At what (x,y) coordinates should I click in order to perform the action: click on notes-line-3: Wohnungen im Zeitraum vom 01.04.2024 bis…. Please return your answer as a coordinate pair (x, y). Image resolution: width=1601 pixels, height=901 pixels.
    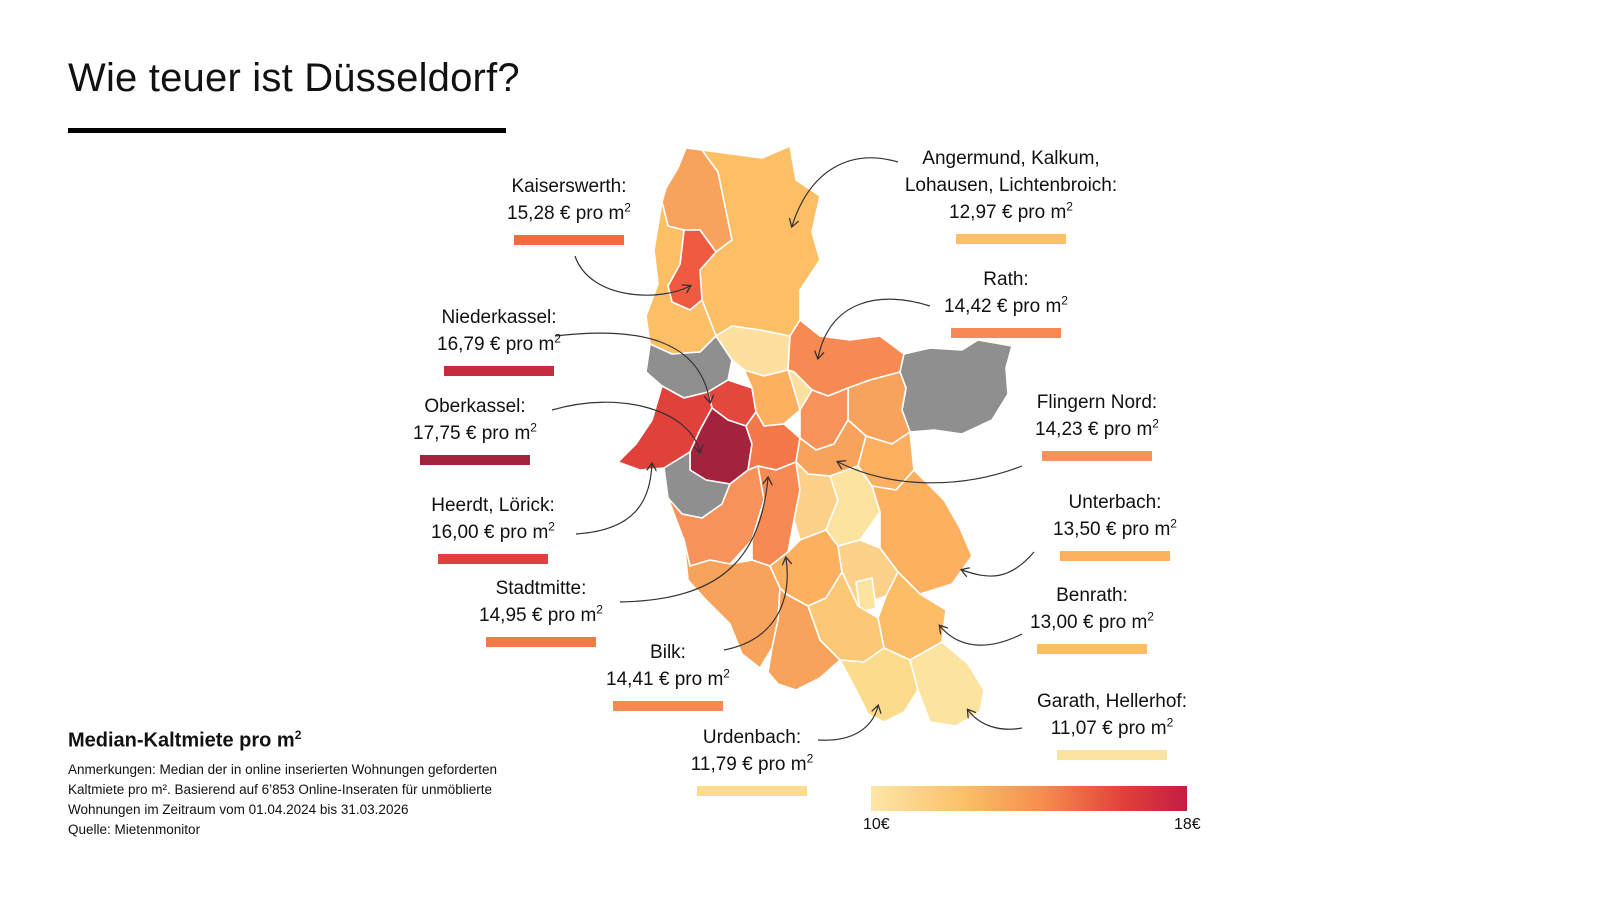
    Looking at the image, I should click on (238, 809).